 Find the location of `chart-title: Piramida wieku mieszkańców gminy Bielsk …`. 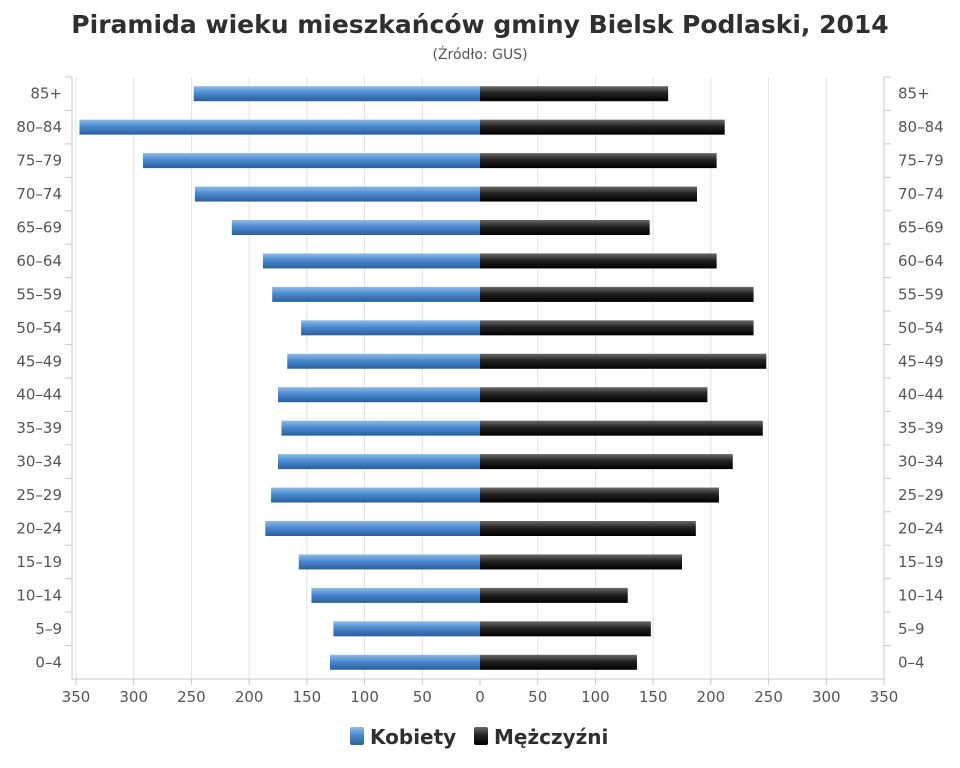

chart-title: Piramida wieku mieszkańców gminy Bielsk … is located at coordinates (479, 24).